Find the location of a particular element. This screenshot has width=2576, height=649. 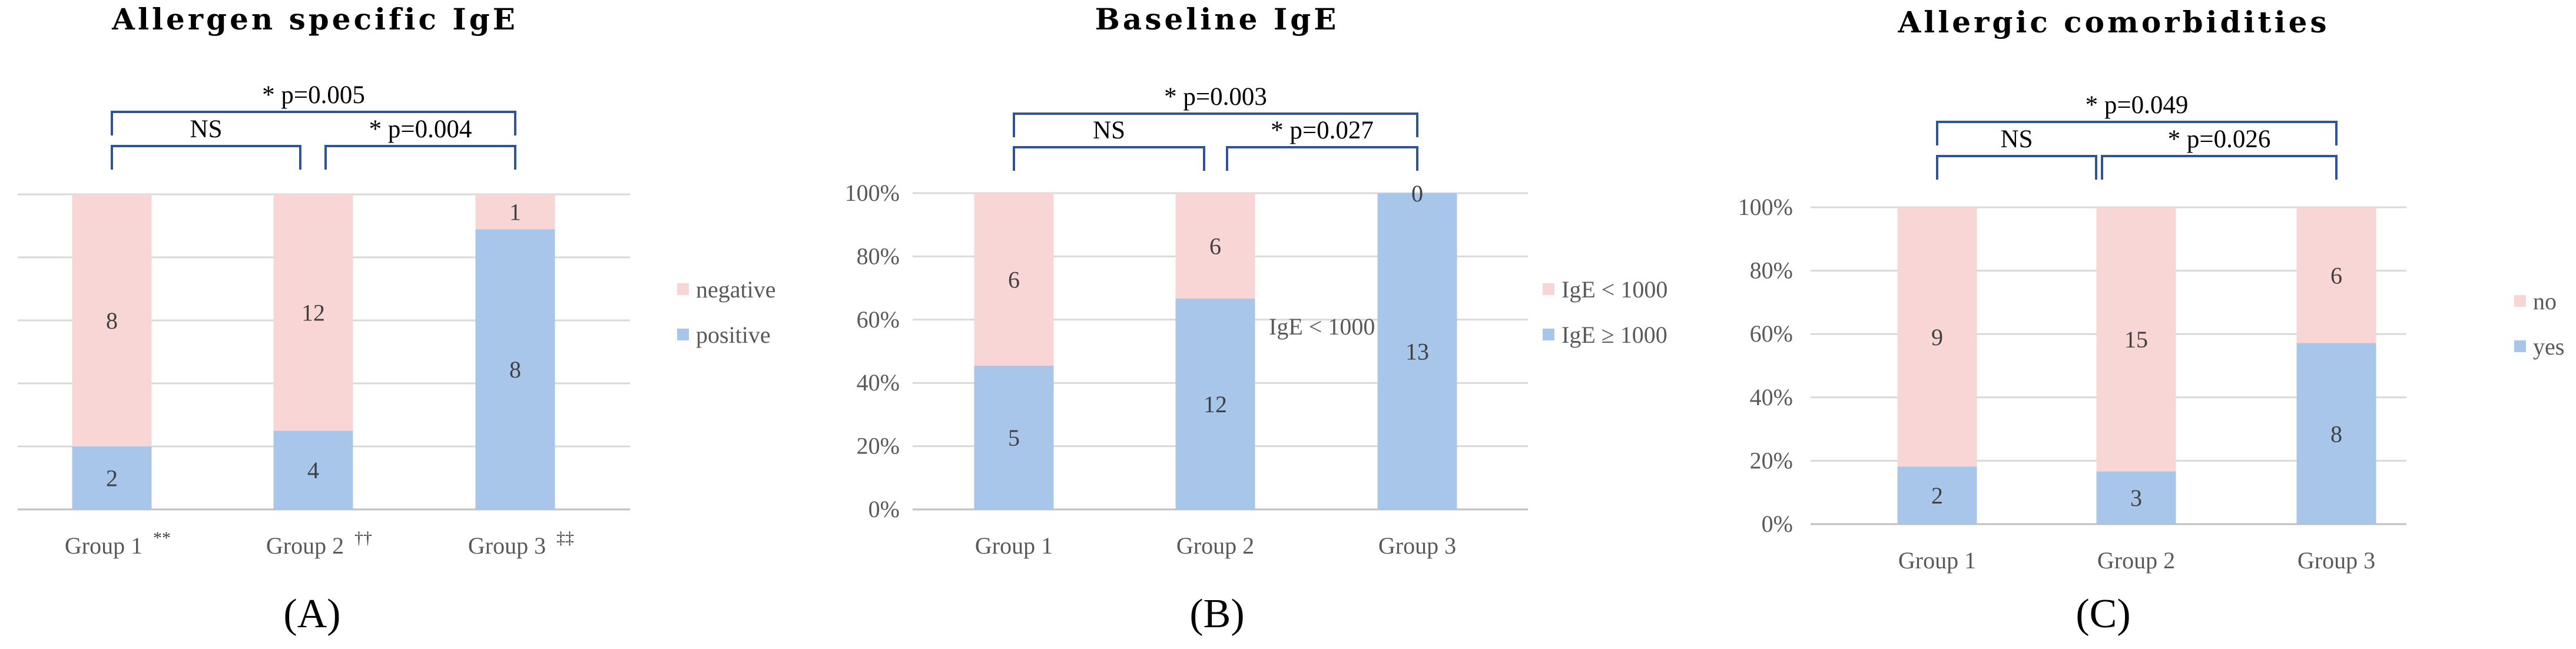

p-value-label: * p=0.026 is located at coordinates (2219, 139).